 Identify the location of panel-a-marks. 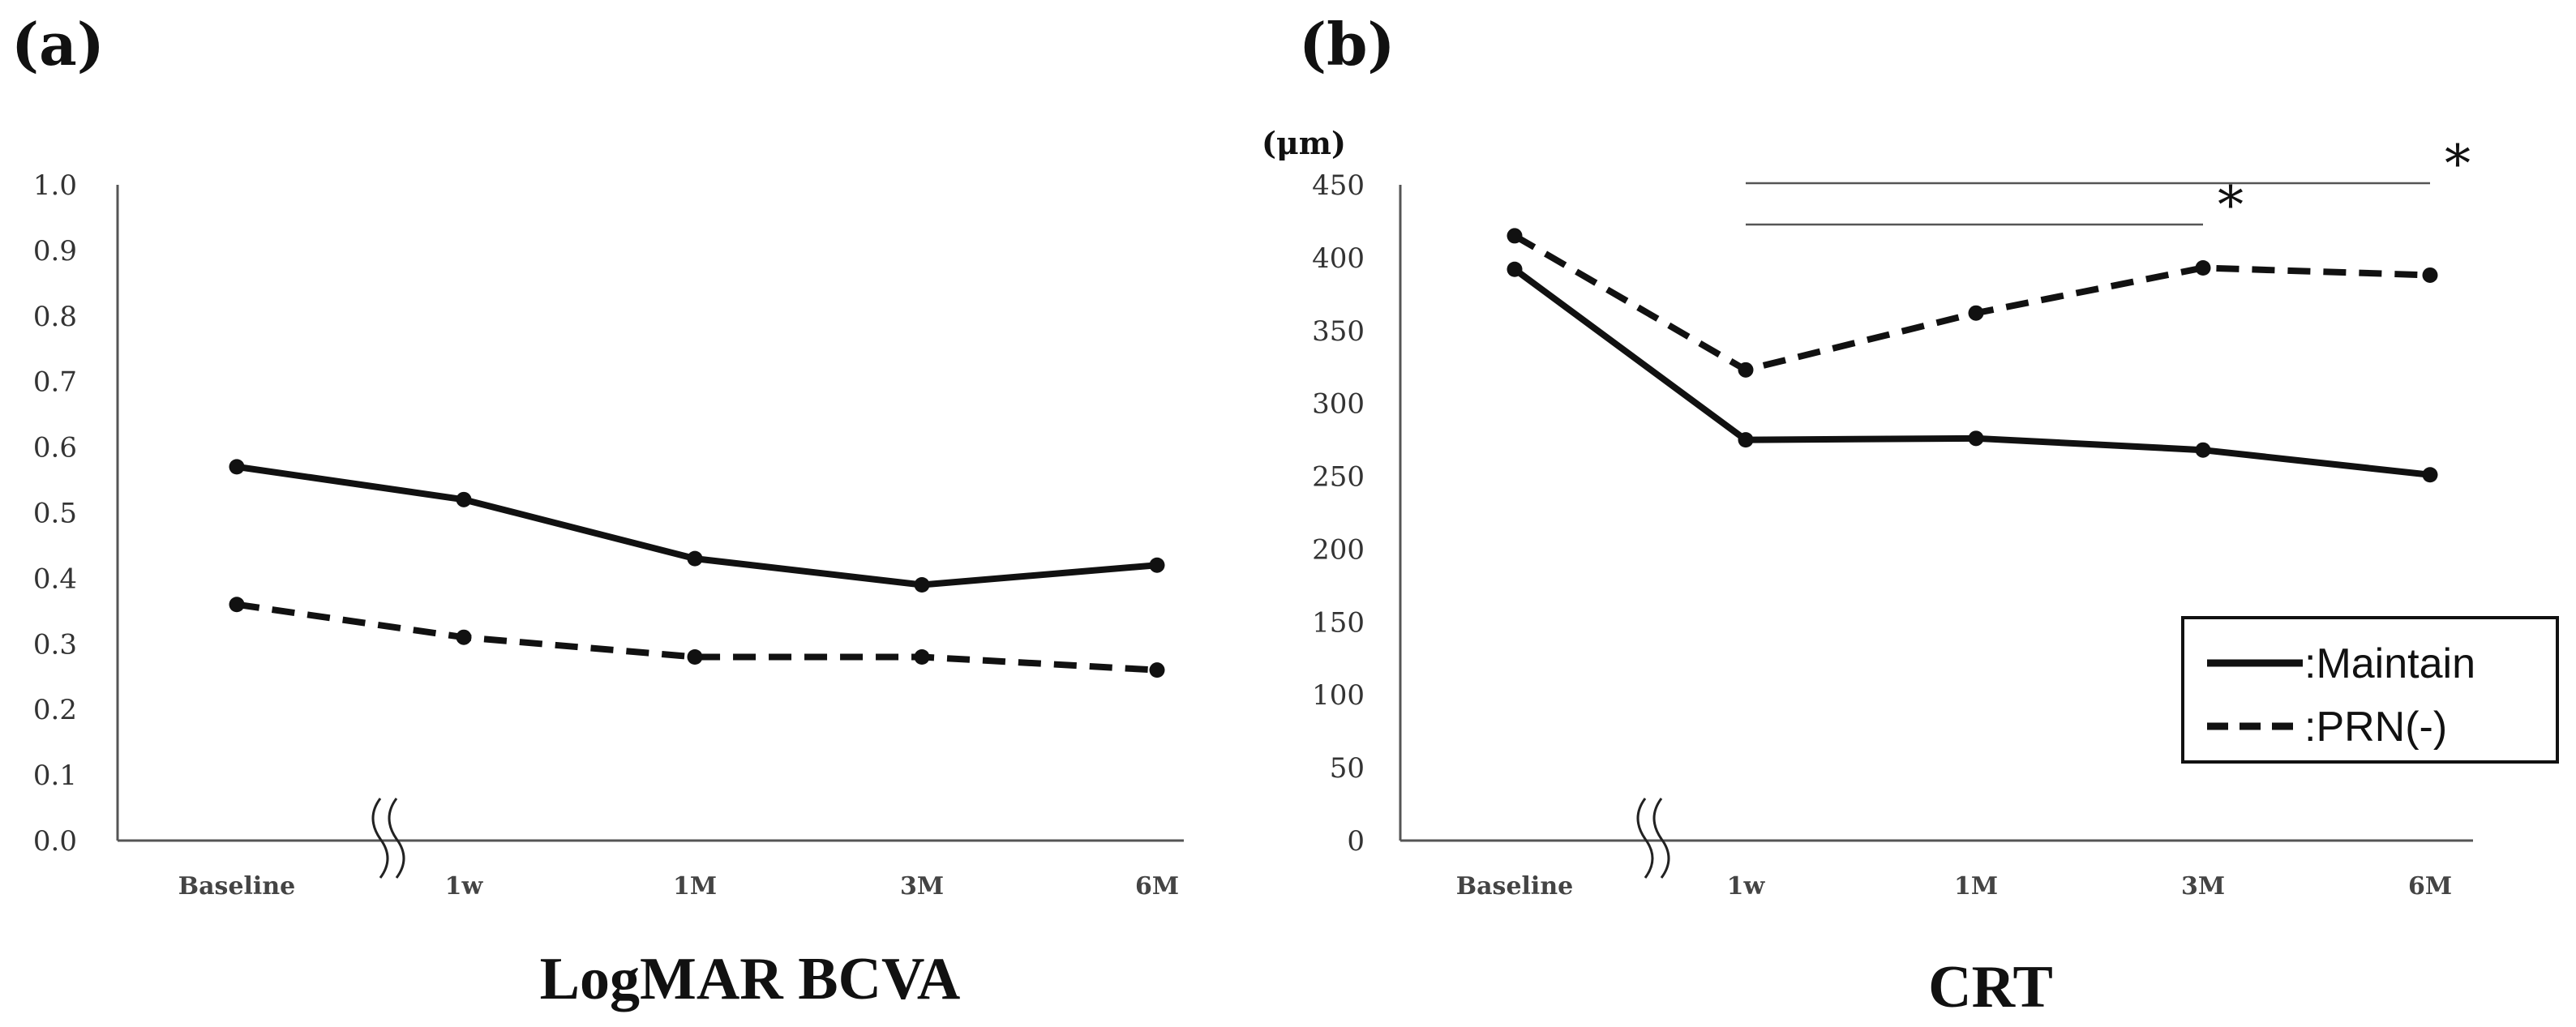
(697, 568).